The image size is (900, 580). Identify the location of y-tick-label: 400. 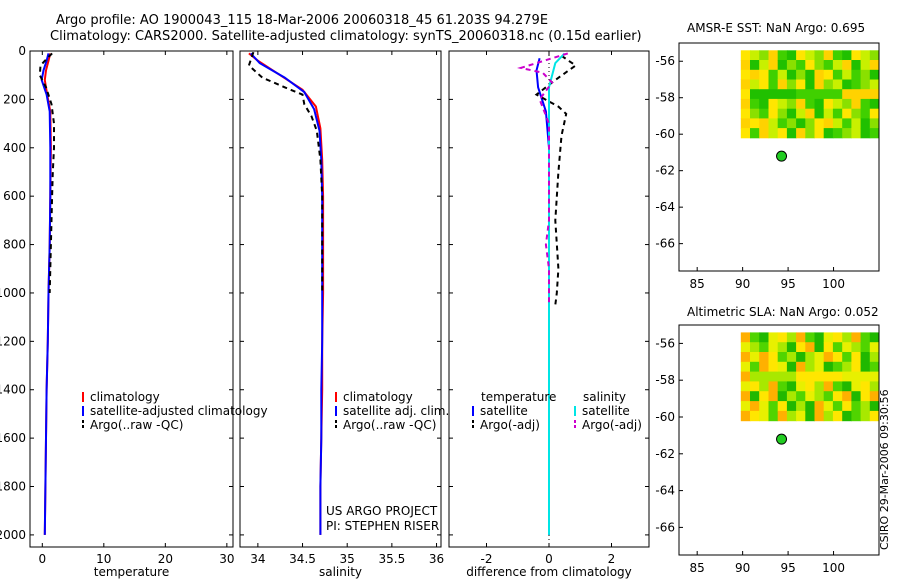
(14, 148).